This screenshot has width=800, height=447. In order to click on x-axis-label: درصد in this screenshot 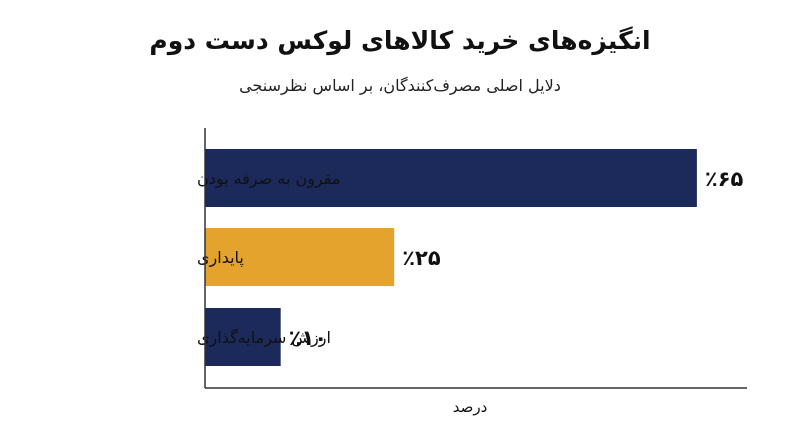, I will do `click(470, 407)`.